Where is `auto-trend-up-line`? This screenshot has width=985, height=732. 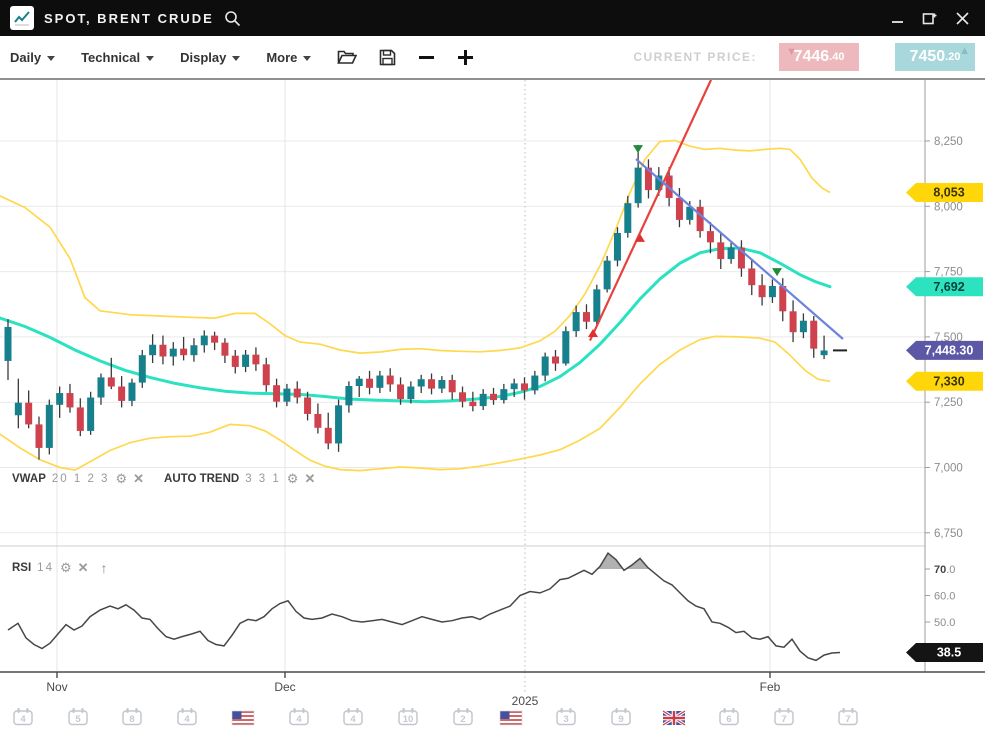
auto-trend-up-line is located at coordinates (650, 211).